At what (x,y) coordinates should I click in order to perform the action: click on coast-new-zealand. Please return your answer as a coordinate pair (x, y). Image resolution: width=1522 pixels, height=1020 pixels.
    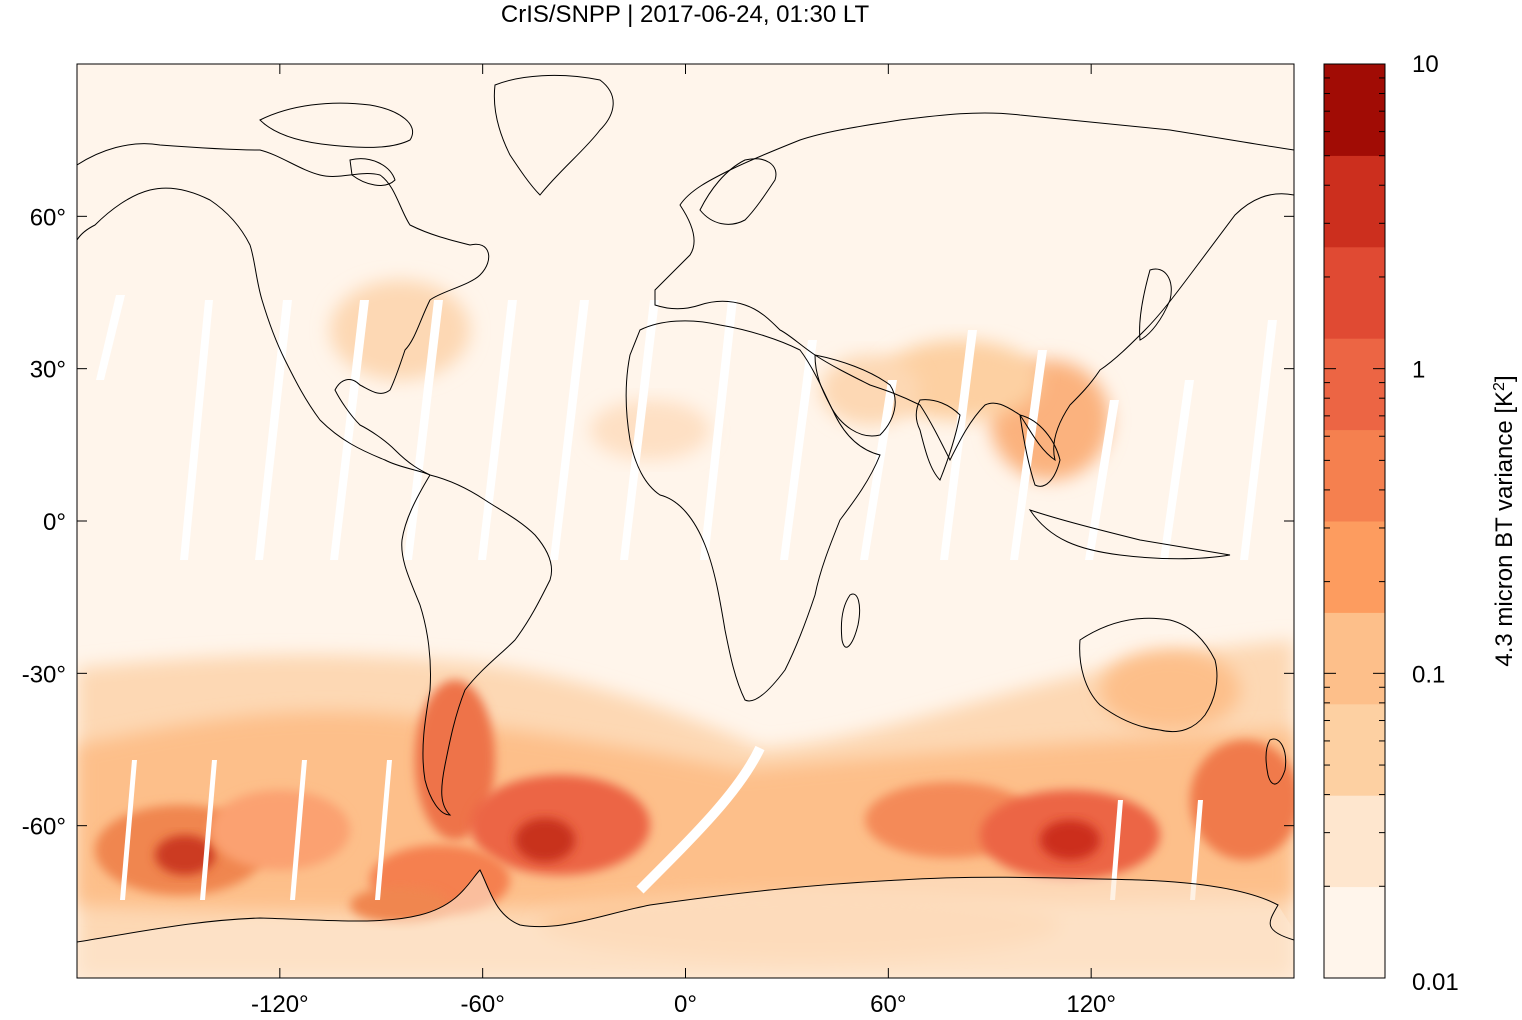
    Looking at the image, I should click on (1276, 761).